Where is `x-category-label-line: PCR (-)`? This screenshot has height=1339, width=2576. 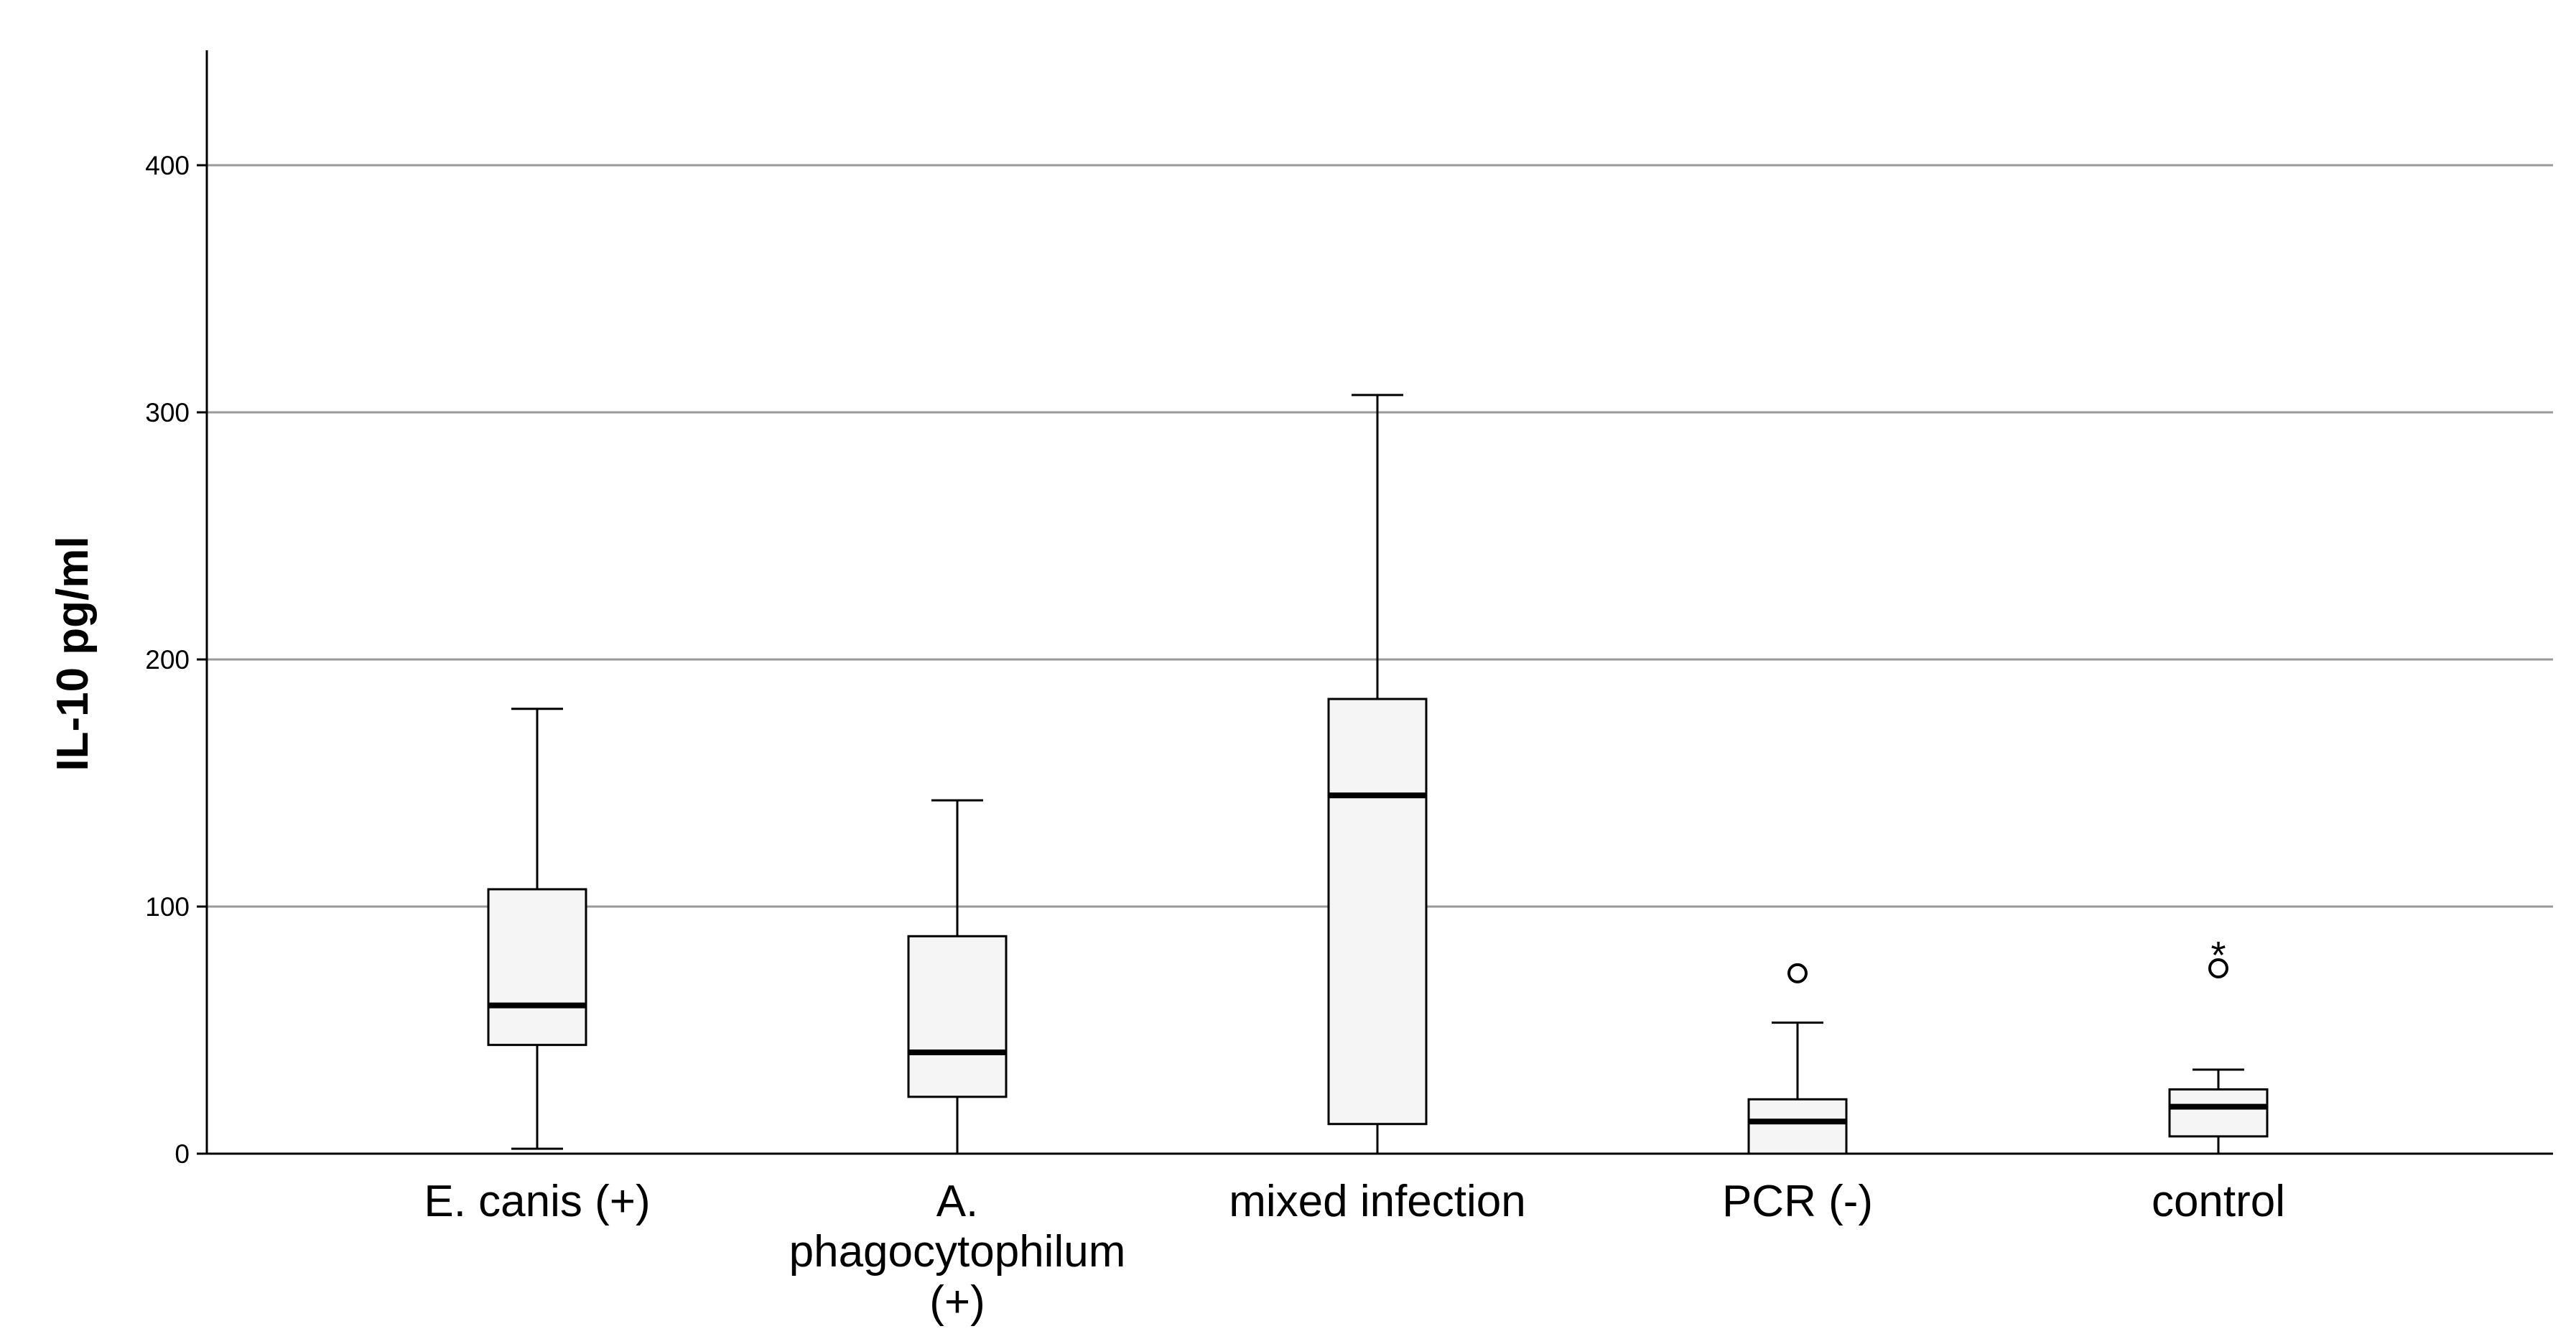 x-category-label-line: PCR (-) is located at coordinates (1798, 1201).